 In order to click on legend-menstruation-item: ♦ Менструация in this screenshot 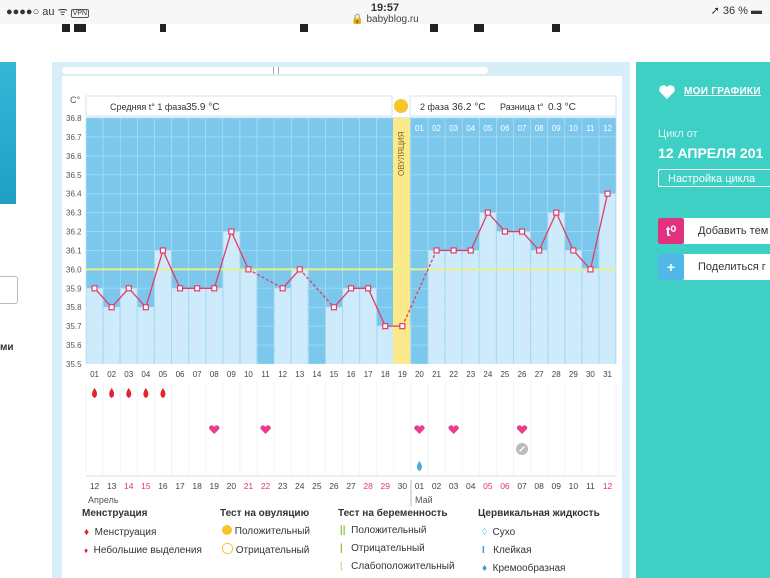, I will do `click(120, 532)`.